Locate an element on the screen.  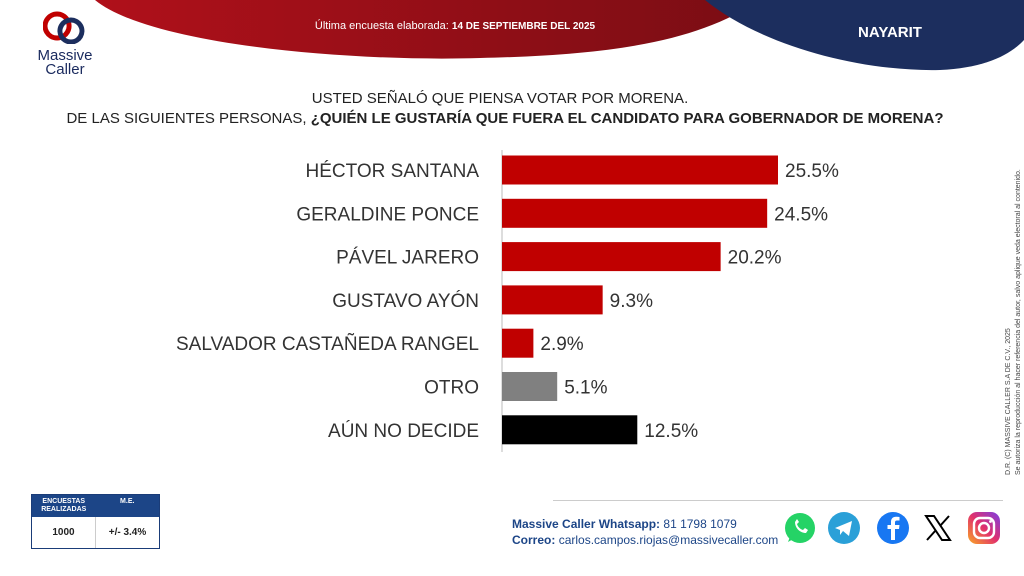
category-label: GUSTAVO AYÓN is located at coordinates (405, 301).